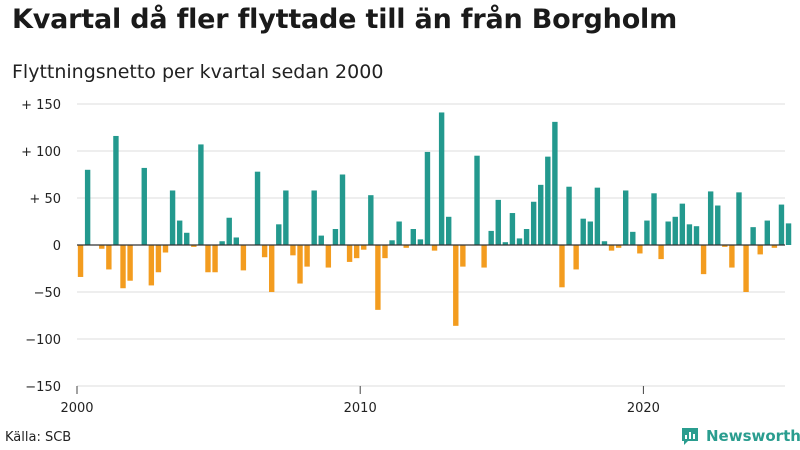 The width and height of the screenshot is (800, 450). Describe the element at coordinates (41, 246) in the screenshot. I see `y-axis-ticks: + 150 + 100 + 50 0 −50 −100 −150` at that location.